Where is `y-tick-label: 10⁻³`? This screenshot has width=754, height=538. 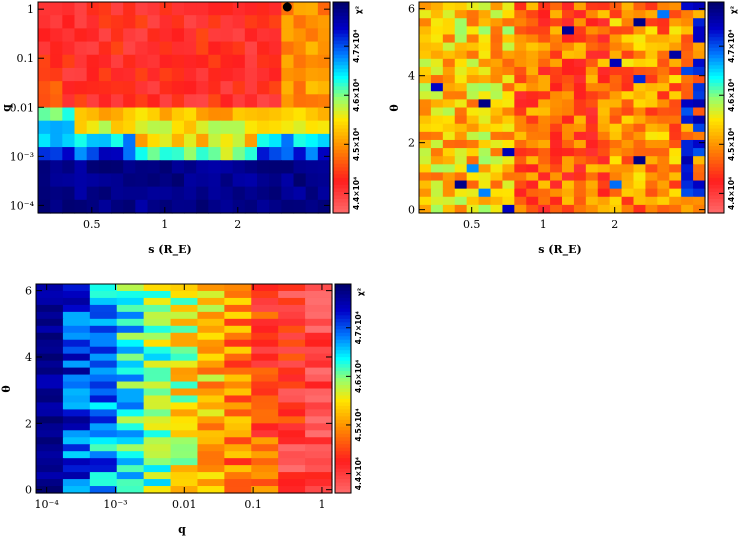
y-tick-label: 10⁻³ is located at coordinates (22, 156).